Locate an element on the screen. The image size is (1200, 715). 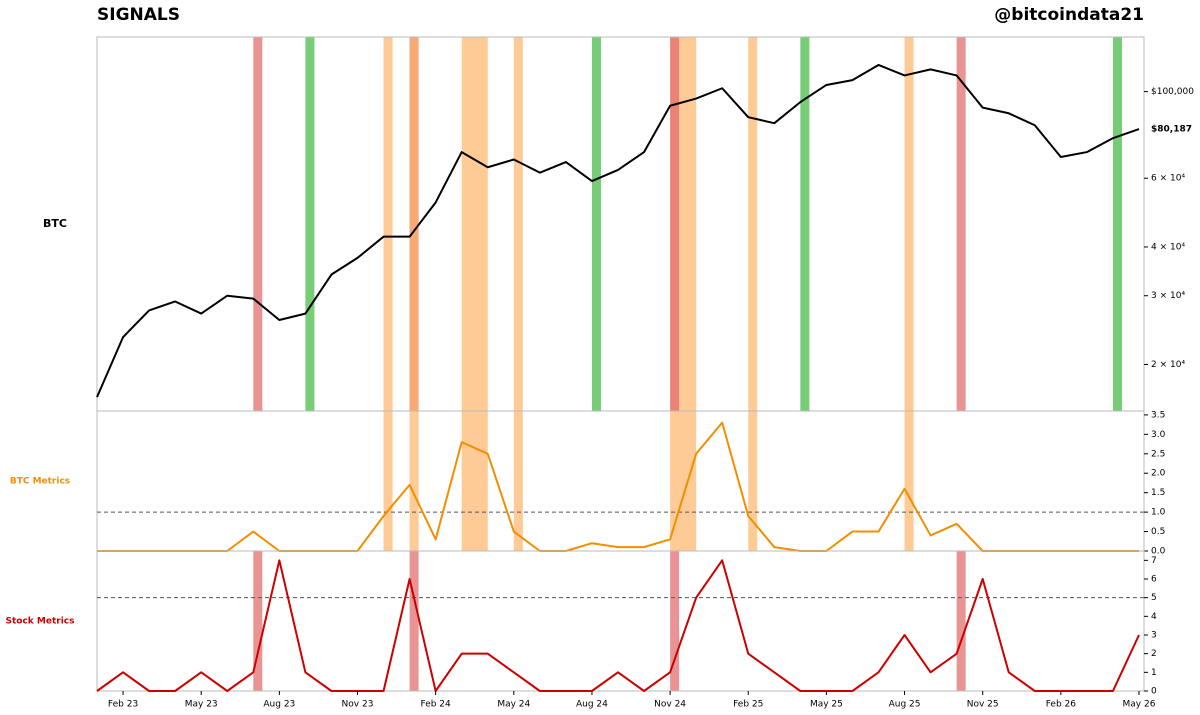
y-tick-label: 4 is located at coordinates (1154, 617).